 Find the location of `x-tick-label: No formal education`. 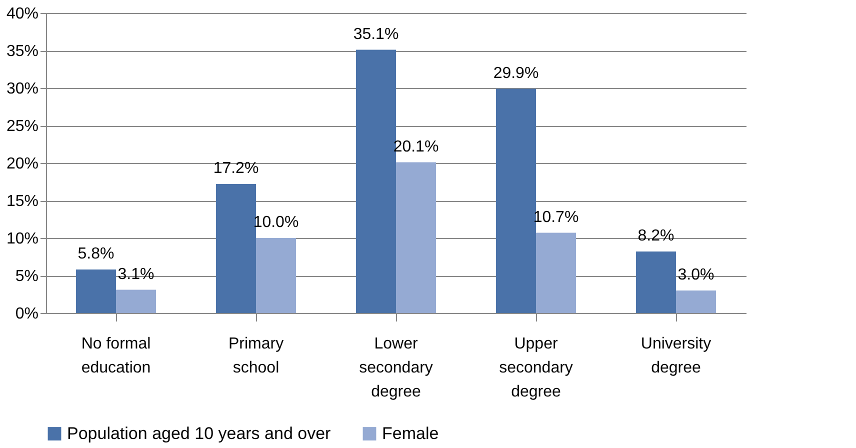

x-tick-label: No formal education is located at coordinates (116, 356).